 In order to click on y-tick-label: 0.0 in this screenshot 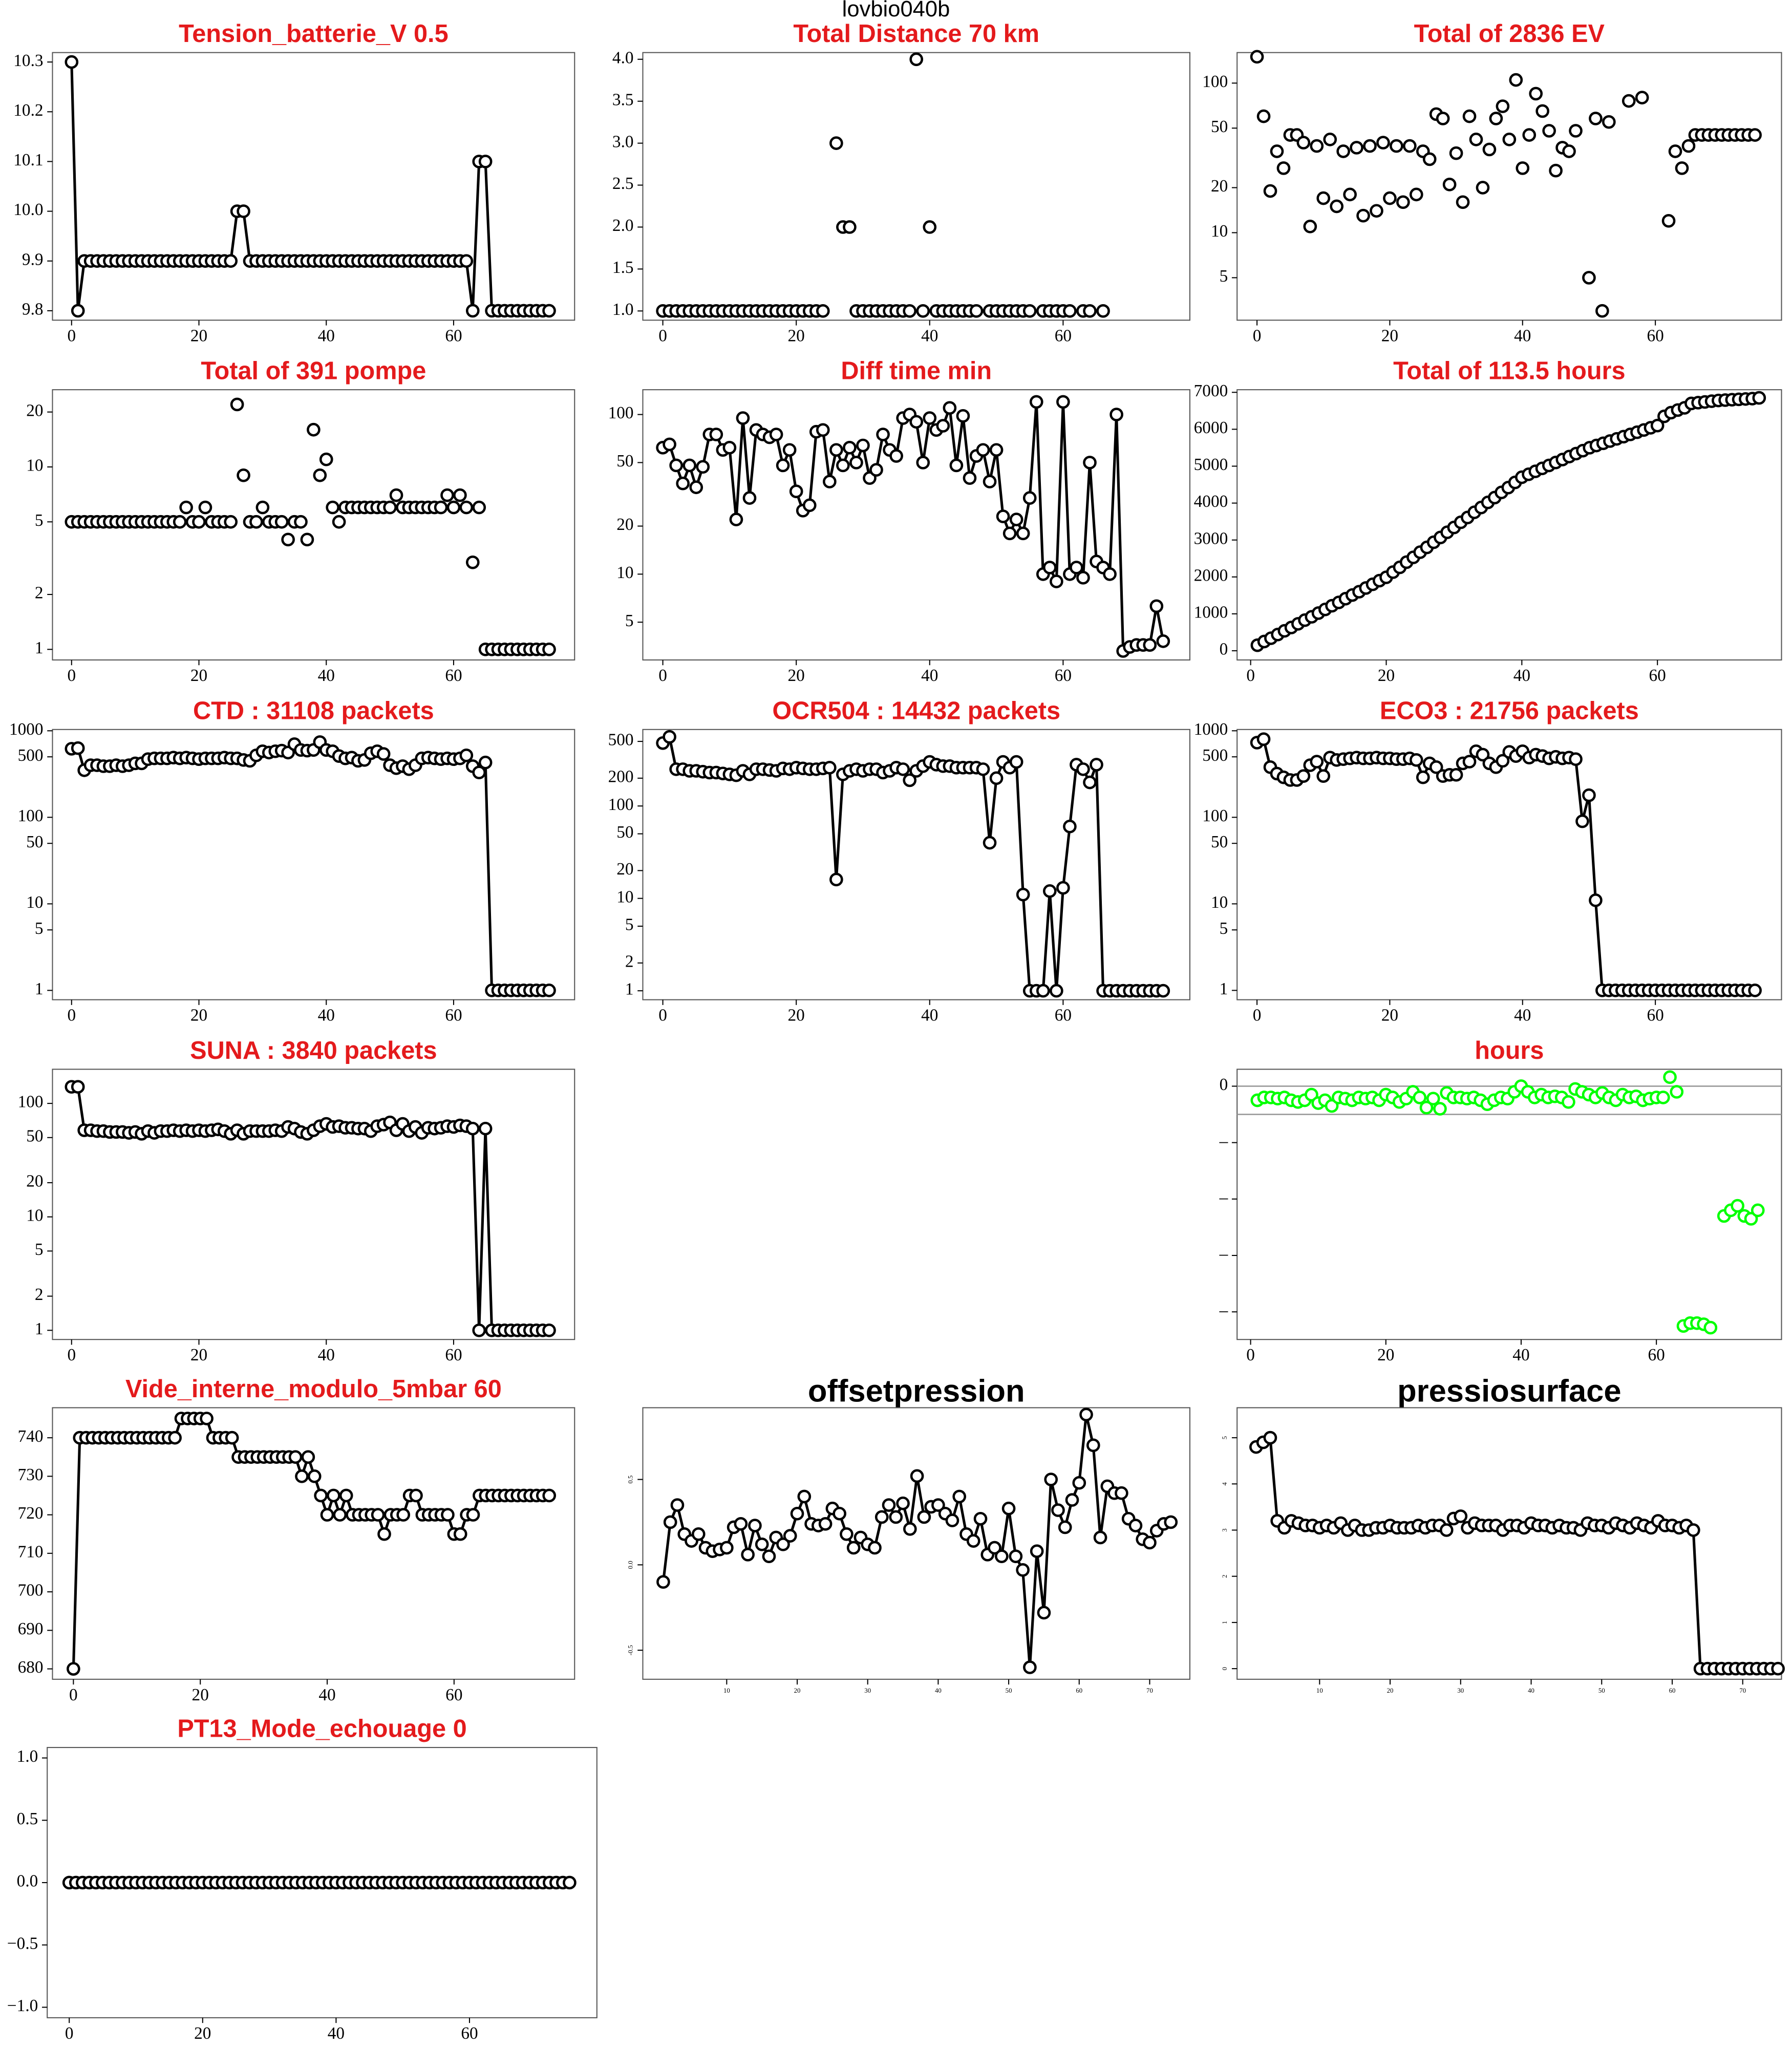, I will do `click(630, 1565)`.